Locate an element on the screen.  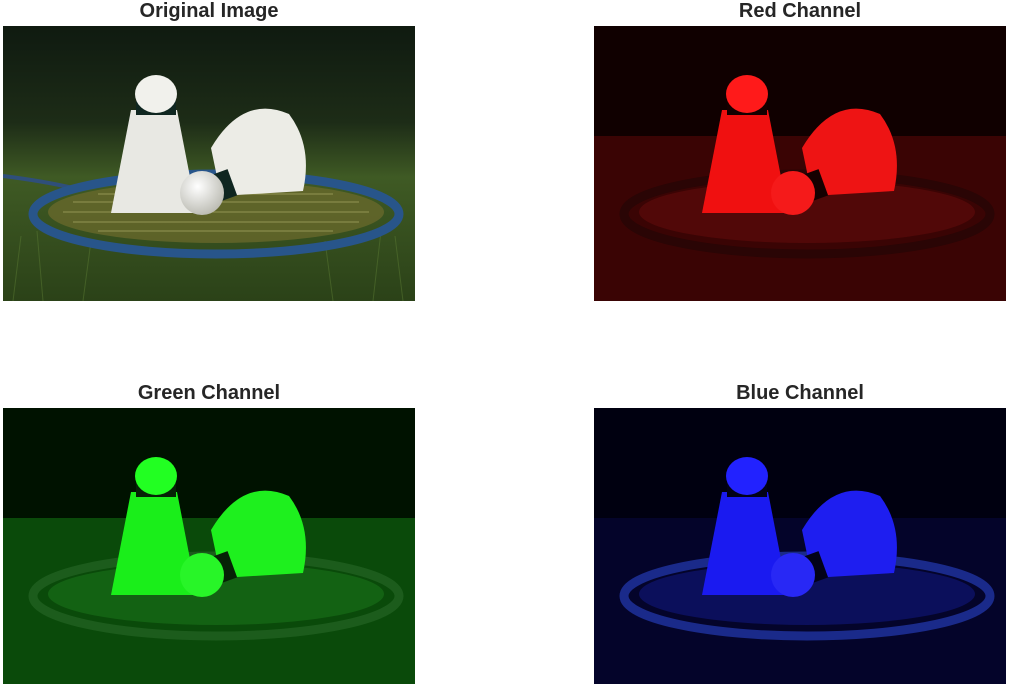
panel-title-red: Red Channel is located at coordinates (800, 11).